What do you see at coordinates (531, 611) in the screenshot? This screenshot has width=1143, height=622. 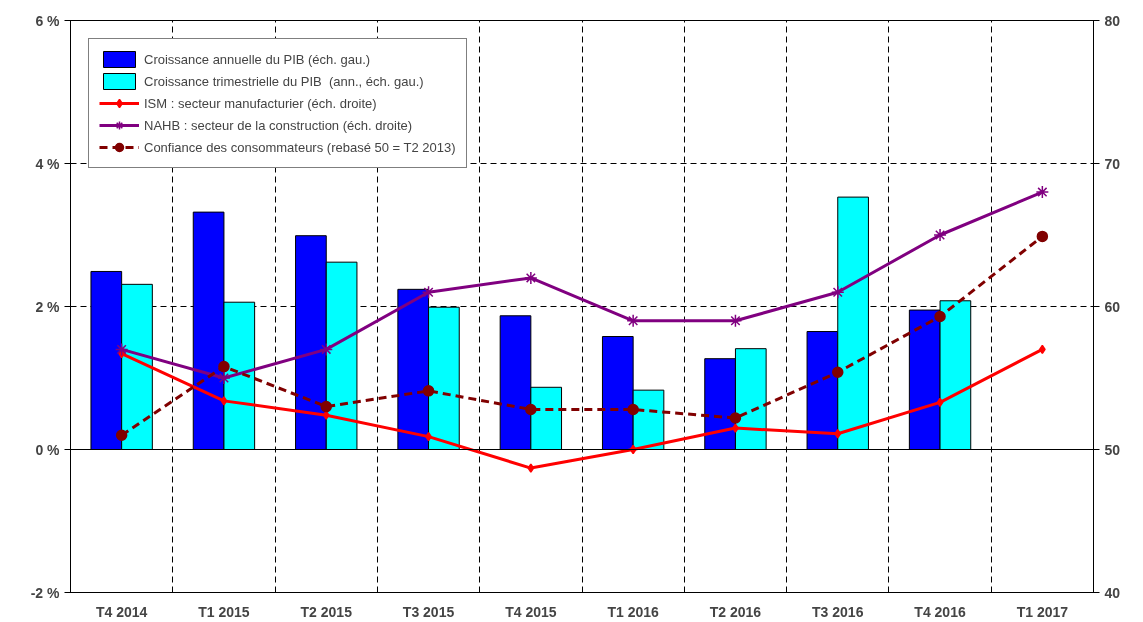 I see `x-tick-label: T4 2015` at bounding box center [531, 611].